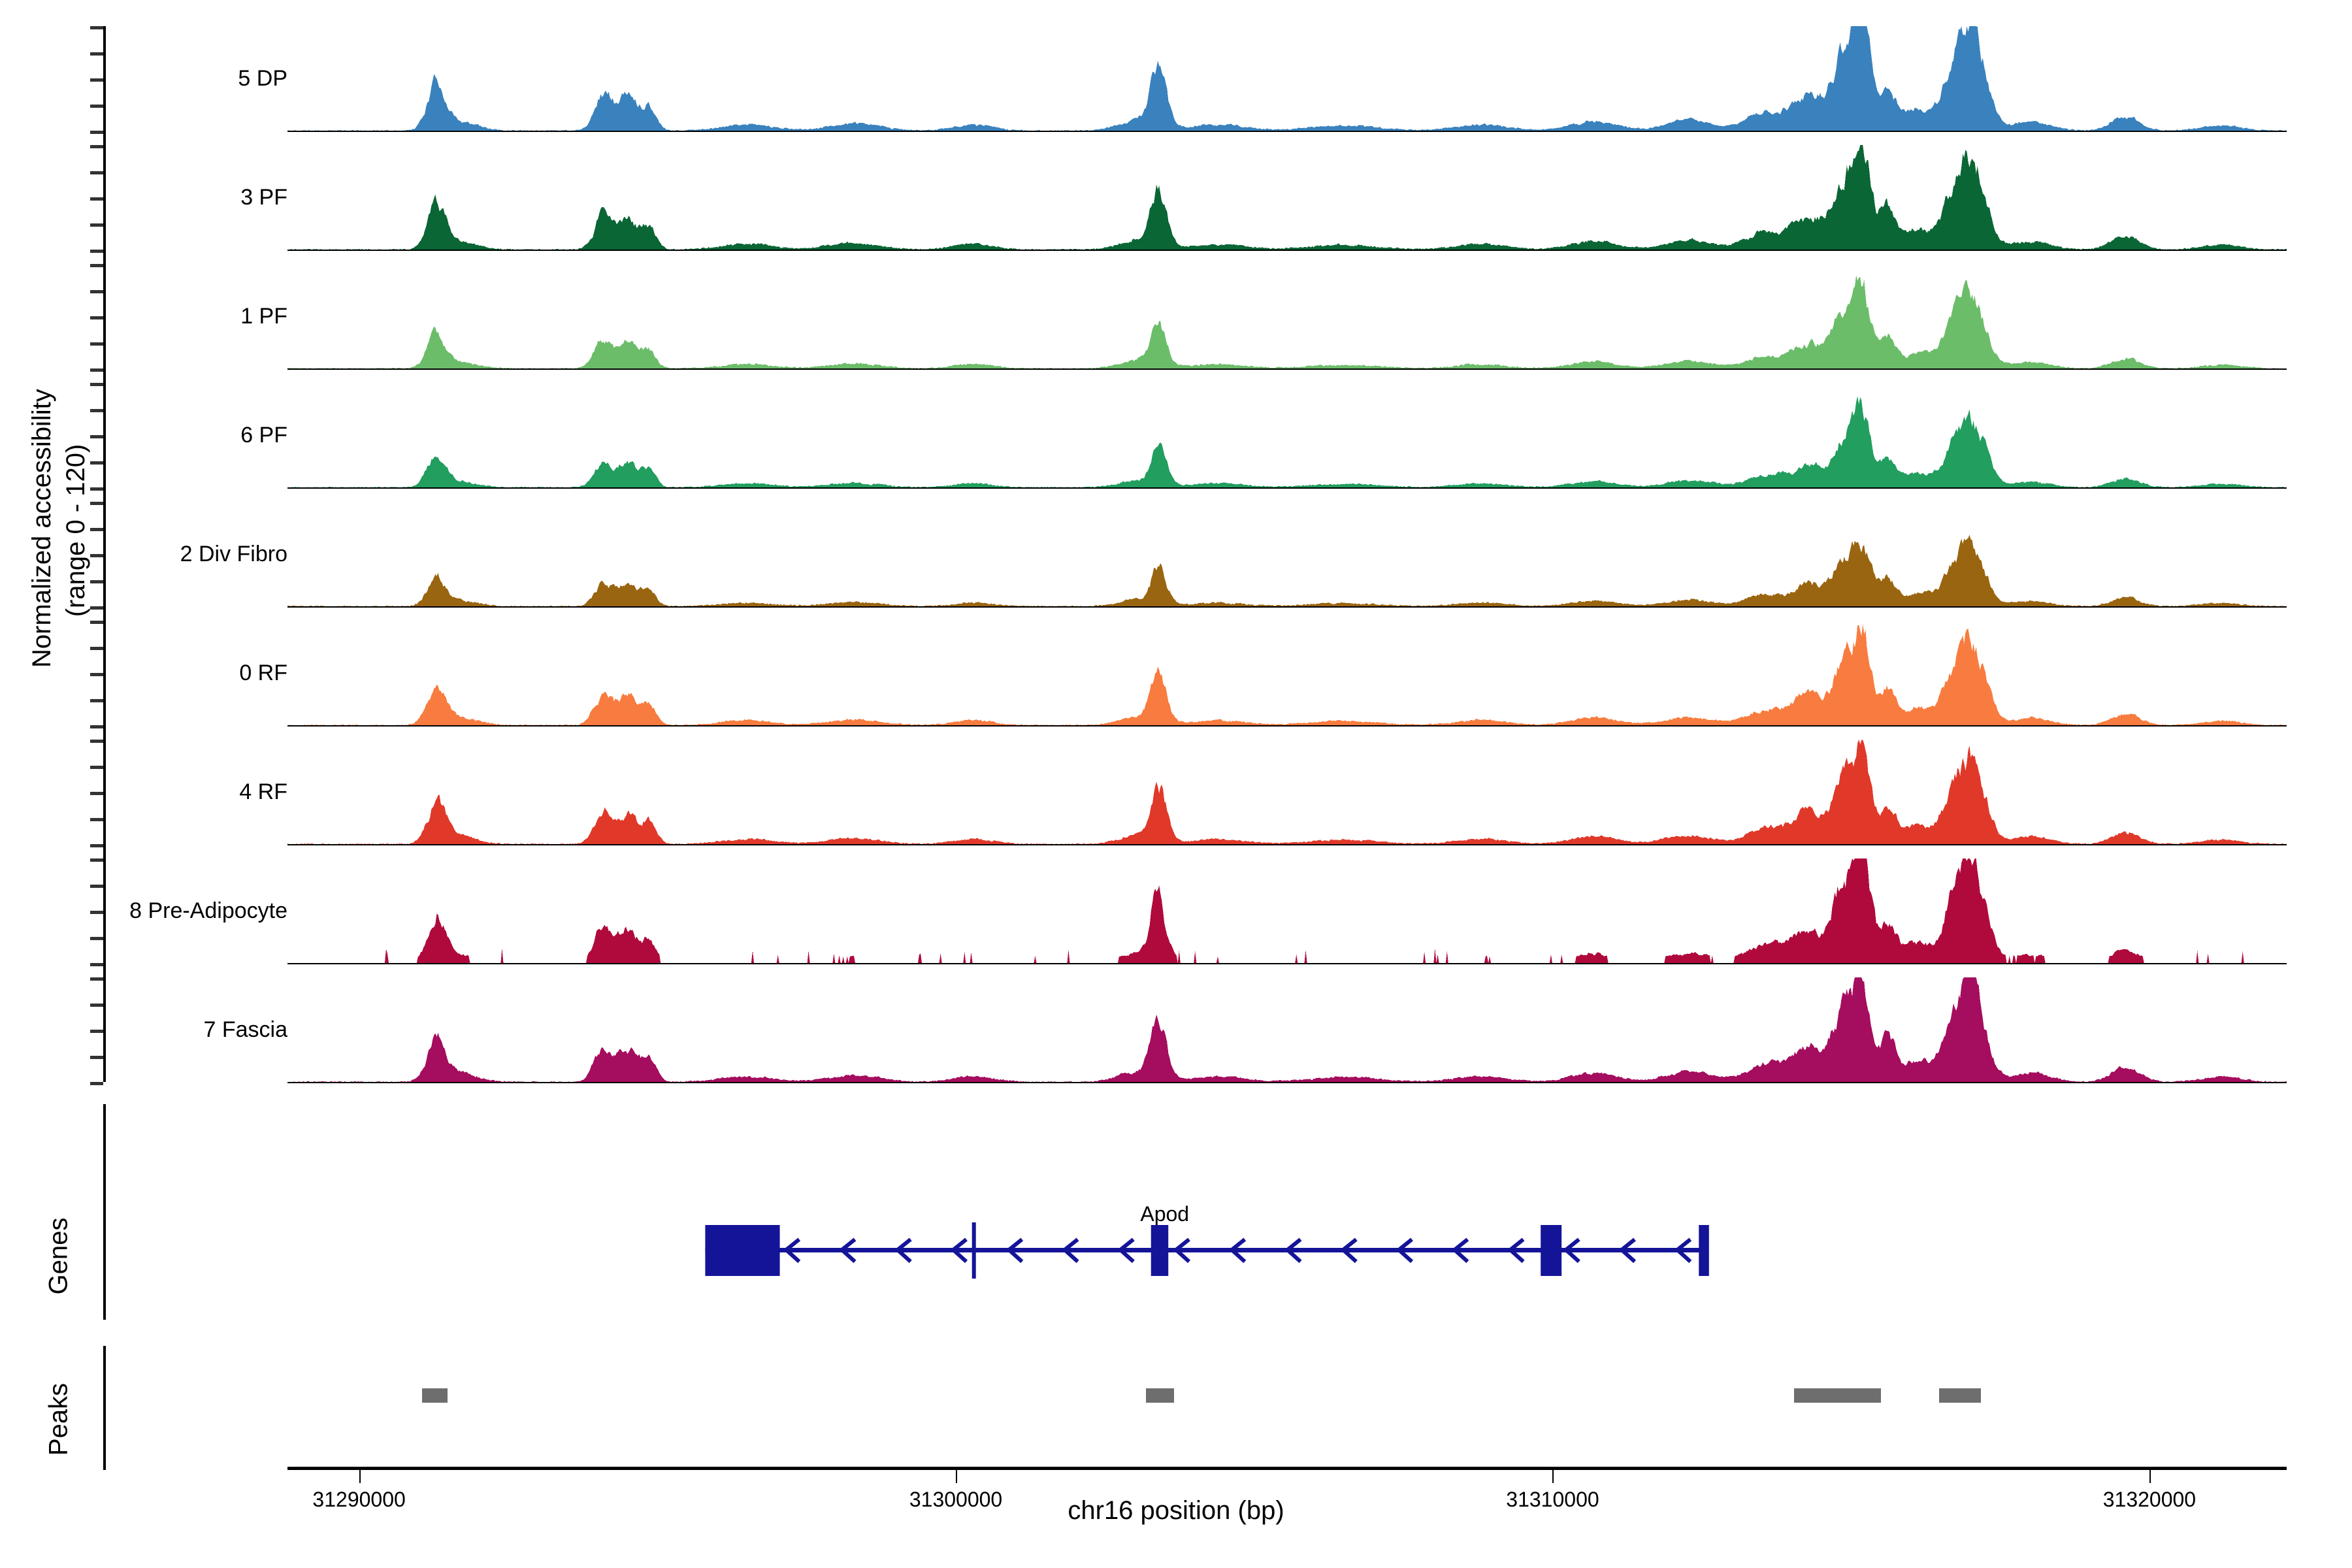 The width and height of the screenshot is (2352, 1568). I want to click on track-signal-8-pre-adipocyte, so click(1287, 910).